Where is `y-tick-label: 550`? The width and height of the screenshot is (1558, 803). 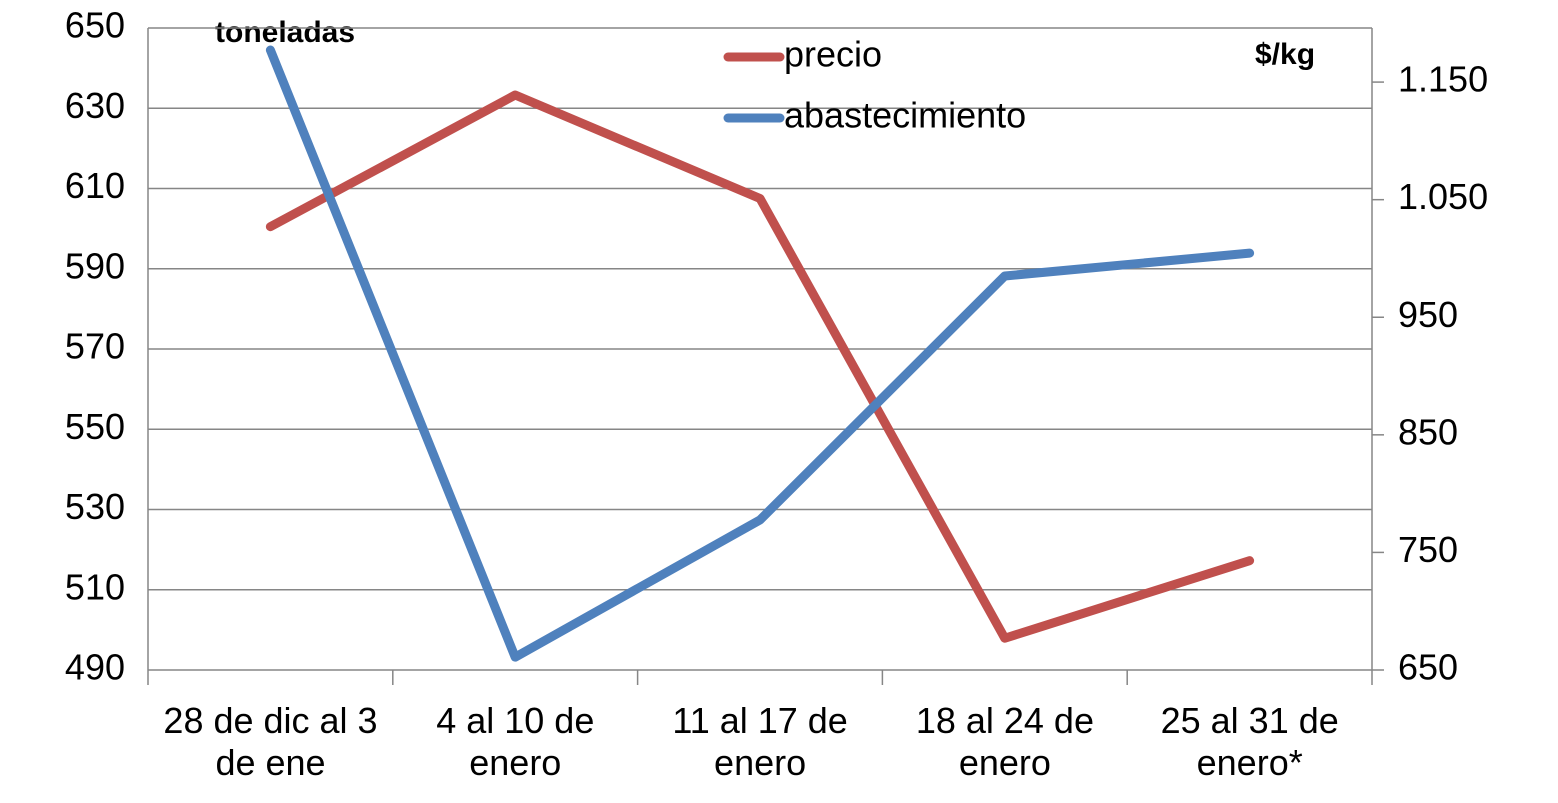
y-tick-label: 550 is located at coordinates (95, 426).